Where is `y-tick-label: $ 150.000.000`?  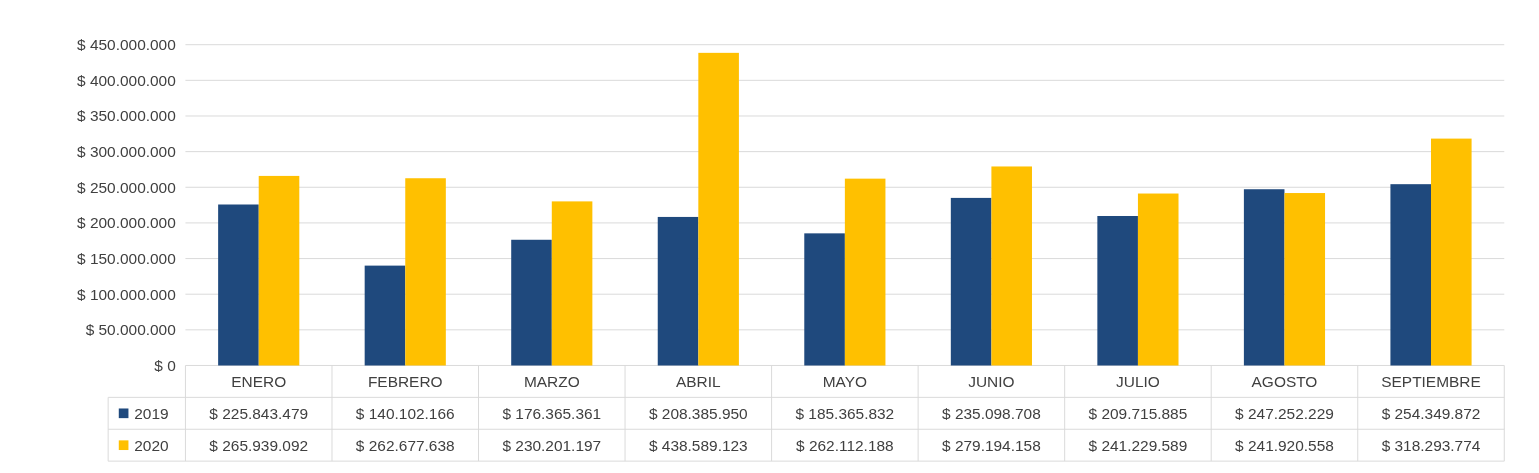
y-tick-label: $ 150.000.000 is located at coordinates (126, 258).